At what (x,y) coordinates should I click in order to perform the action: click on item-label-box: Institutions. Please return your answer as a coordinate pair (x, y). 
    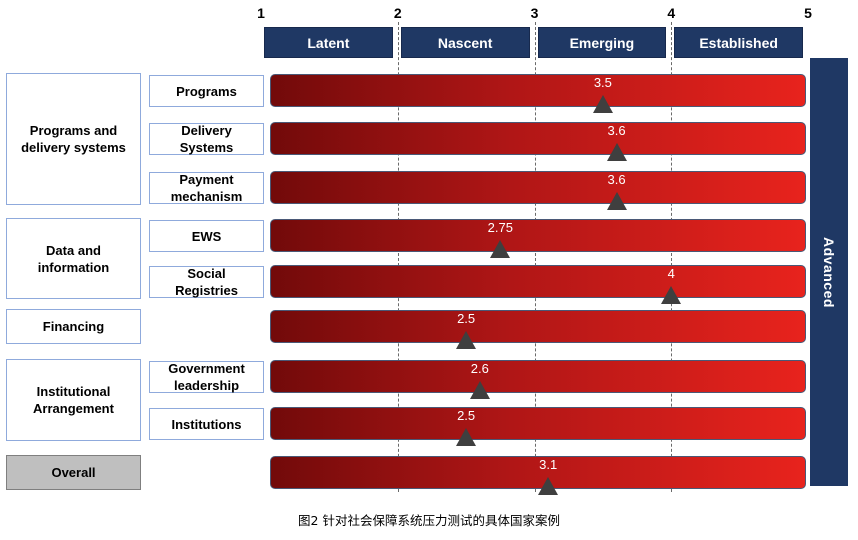
    Looking at the image, I should click on (206, 424).